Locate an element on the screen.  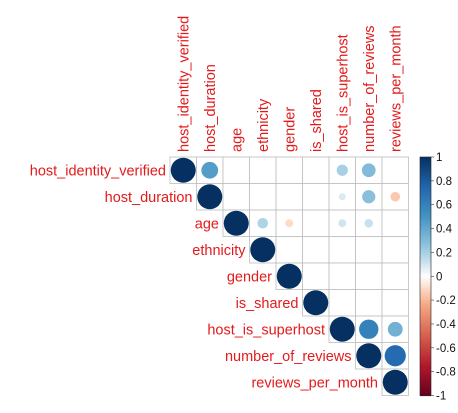
row-label-host_identity_verified: host_identity_verified is located at coordinates (98, 171).